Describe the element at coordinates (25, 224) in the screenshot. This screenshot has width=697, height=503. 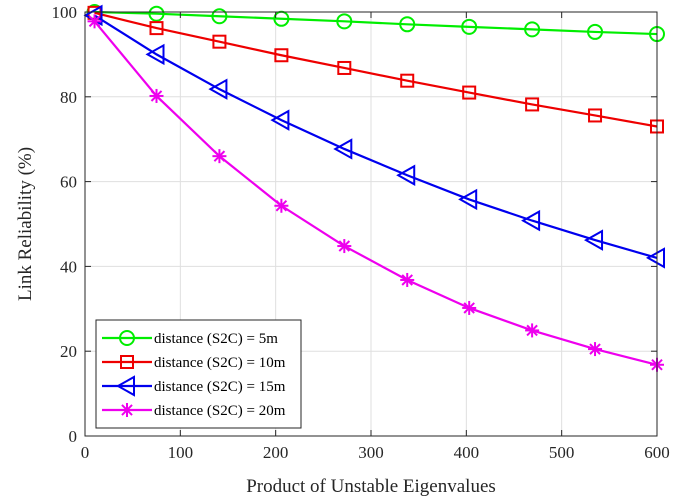
I see `y-axis-label: Link Reliability (%)` at that location.